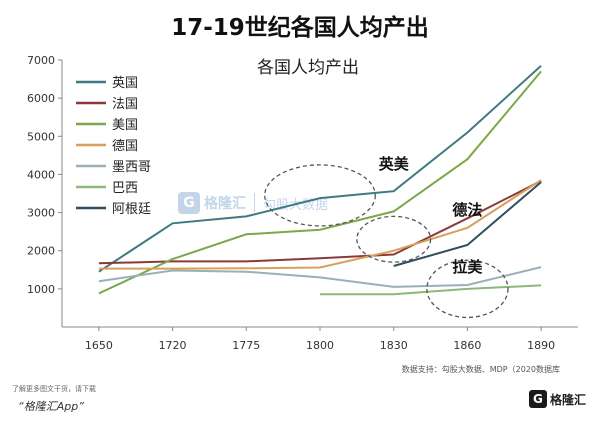  What do you see at coordinates (41, 136) in the screenshot?
I see `y-tick-label: 5000` at bounding box center [41, 136].